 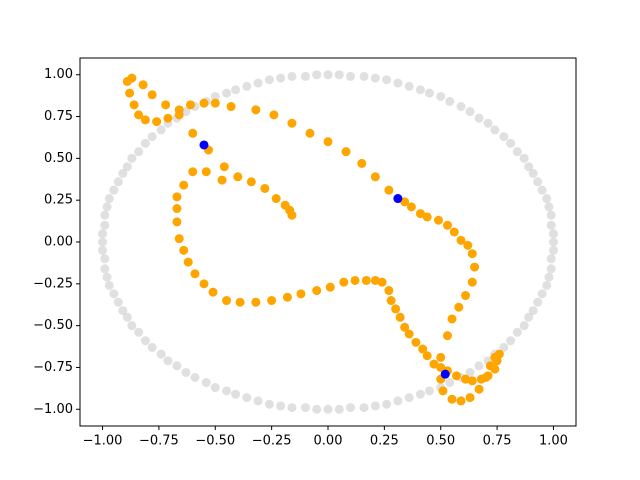 What do you see at coordinates (53, 409) in the screenshot?
I see `y-tick-label: −1.00` at bounding box center [53, 409].